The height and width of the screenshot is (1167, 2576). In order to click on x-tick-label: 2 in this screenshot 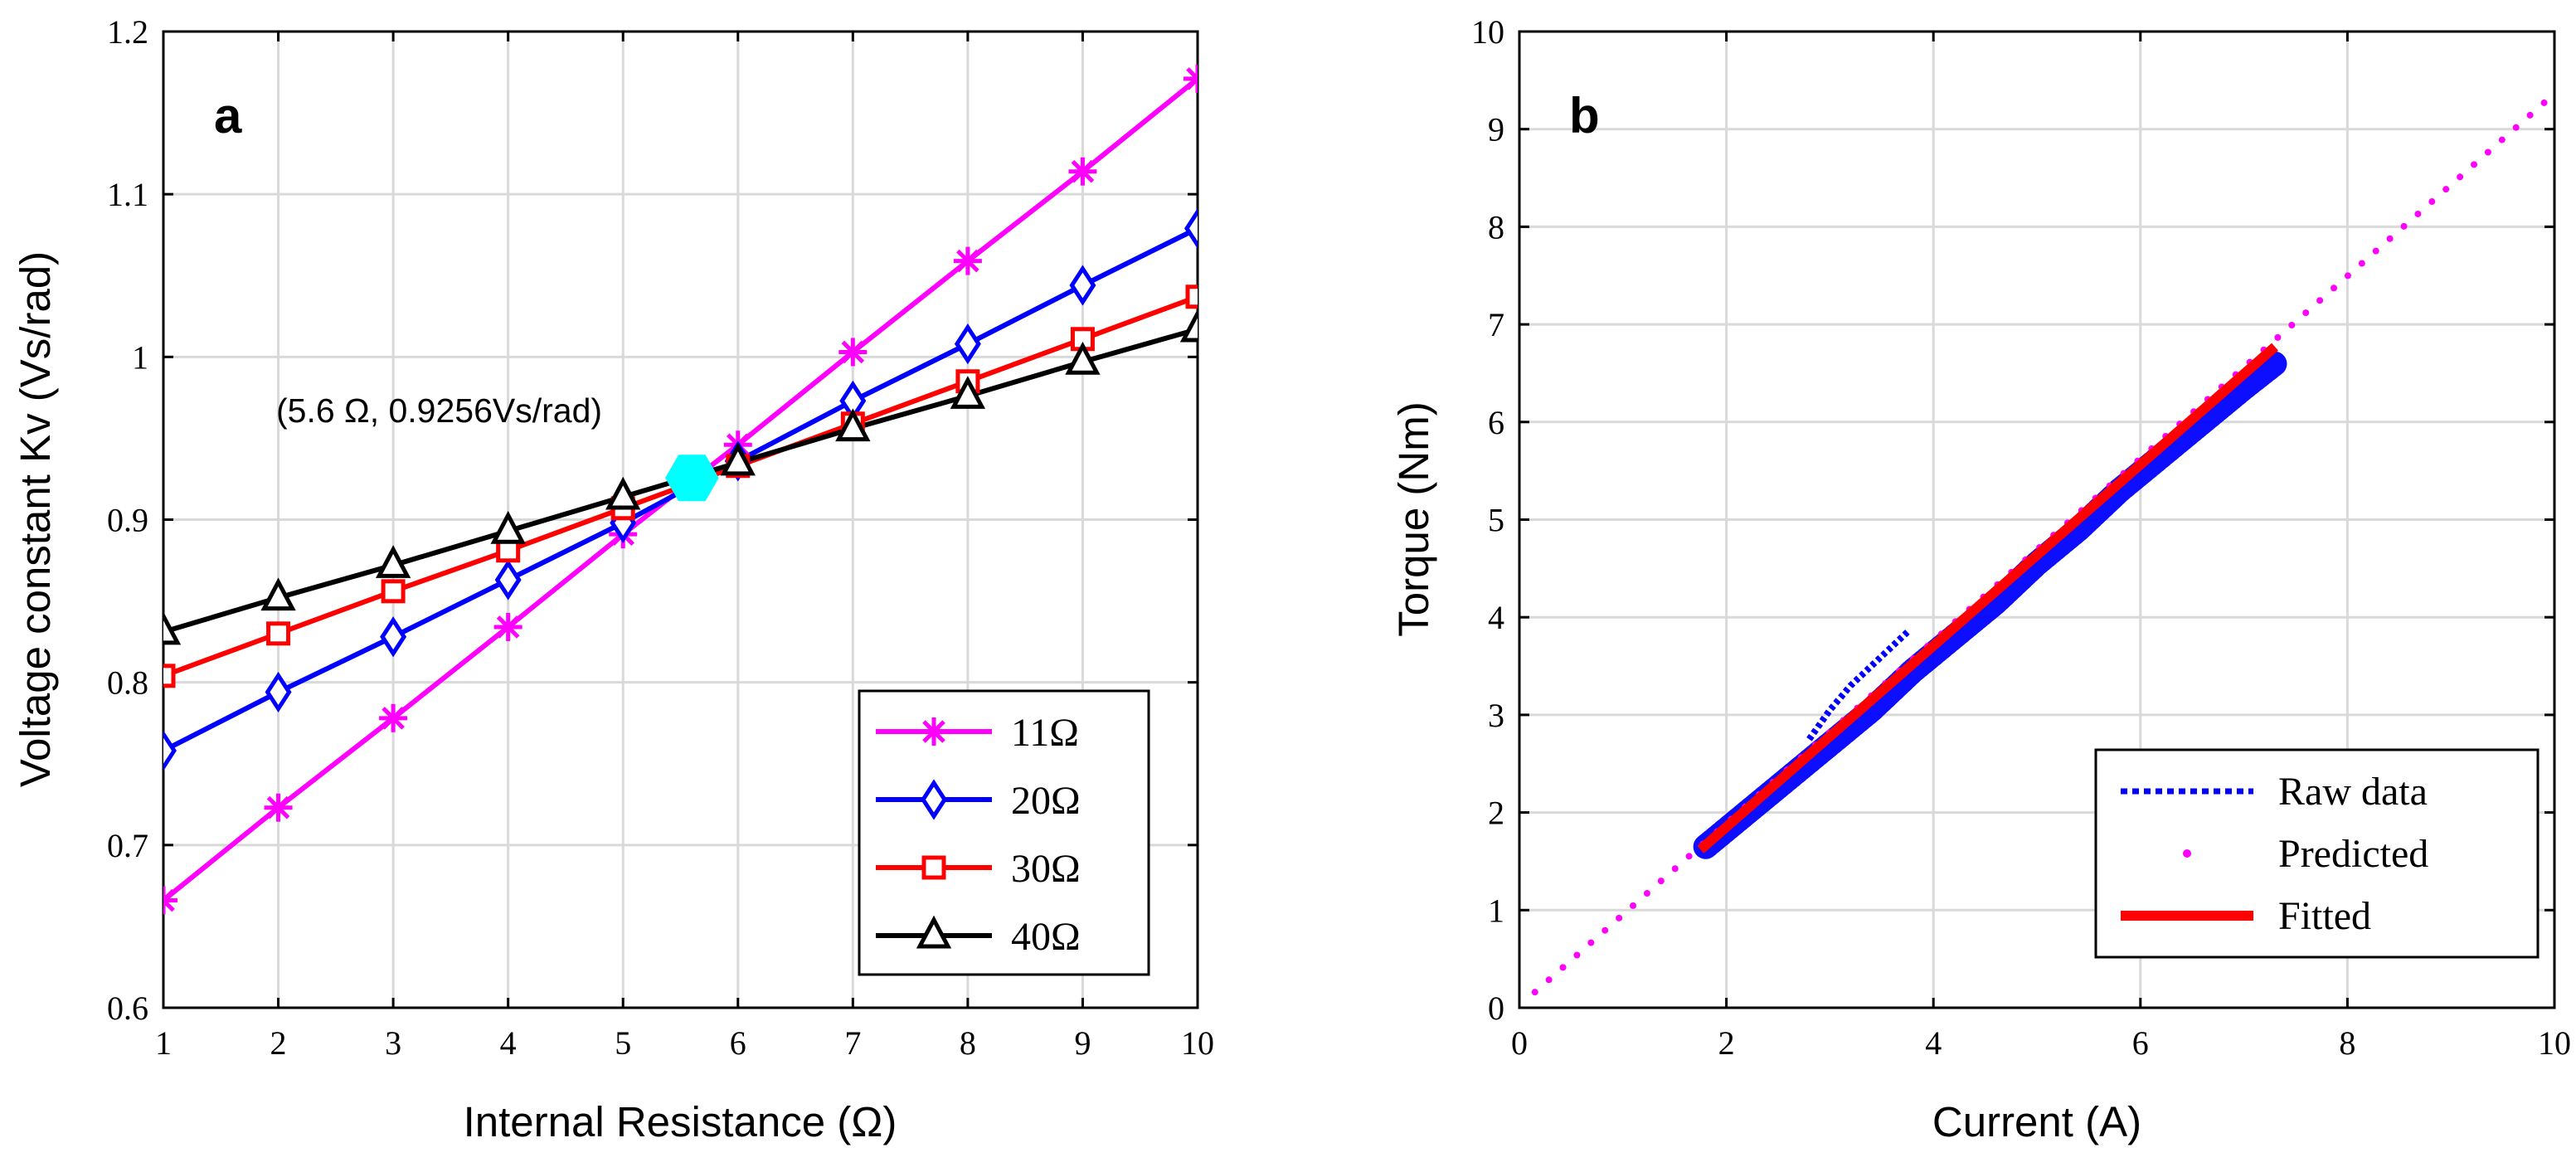, I will do `click(279, 1043)`.